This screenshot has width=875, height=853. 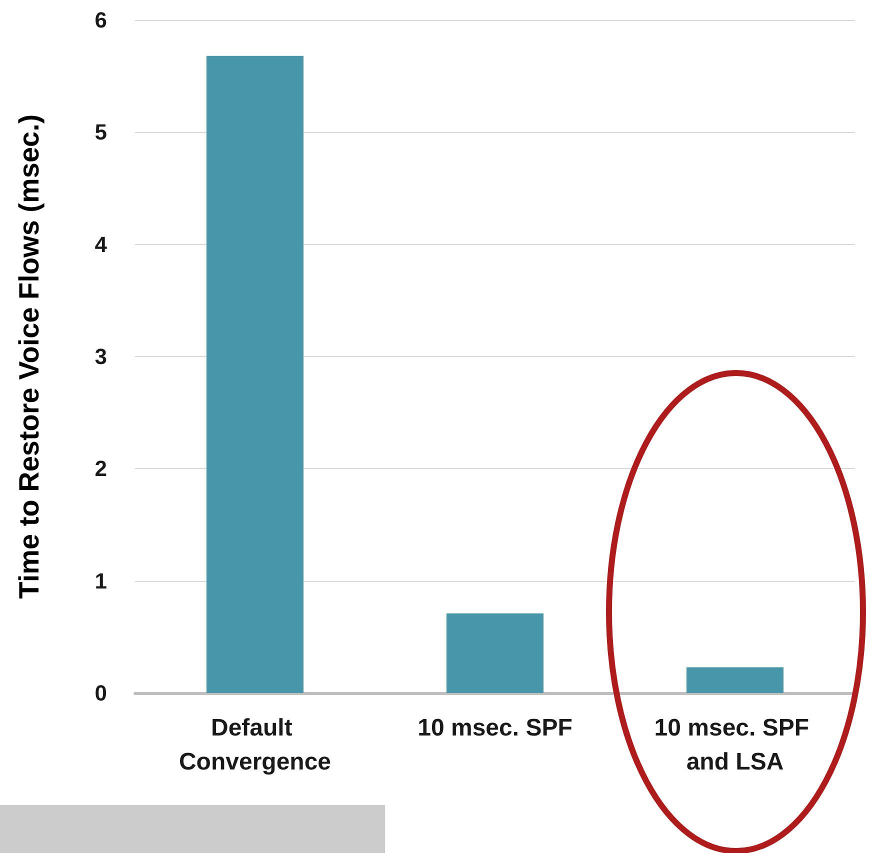 What do you see at coordinates (100, 132) in the screenshot?
I see `y-tick-label: 5` at bounding box center [100, 132].